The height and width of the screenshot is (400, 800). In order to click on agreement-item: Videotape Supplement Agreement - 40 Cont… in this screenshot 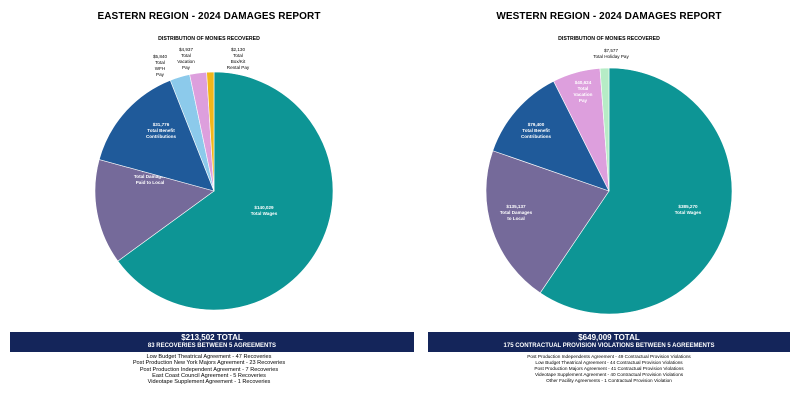, I will do `click(609, 374)`.